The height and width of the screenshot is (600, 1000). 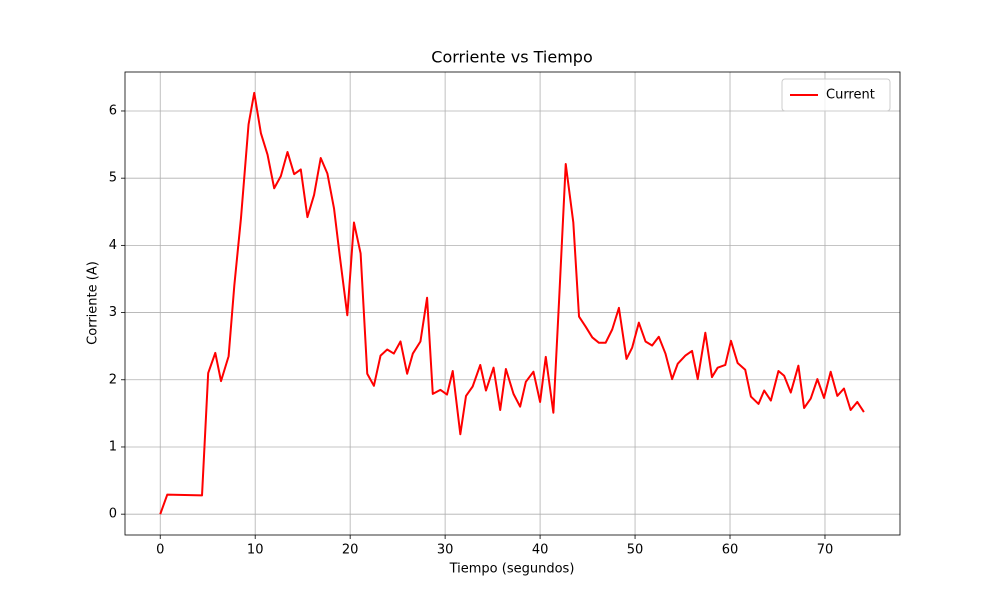 What do you see at coordinates (113, 110) in the screenshot?
I see `y-tick-label: 6` at bounding box center [113, 110].